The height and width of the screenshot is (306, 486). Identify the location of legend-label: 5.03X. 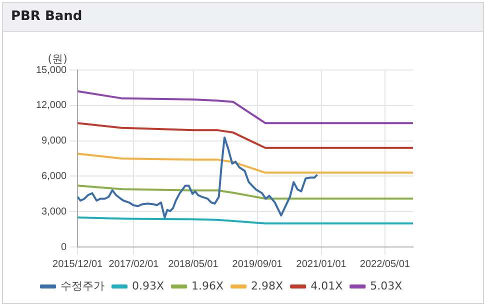
(386, 285).